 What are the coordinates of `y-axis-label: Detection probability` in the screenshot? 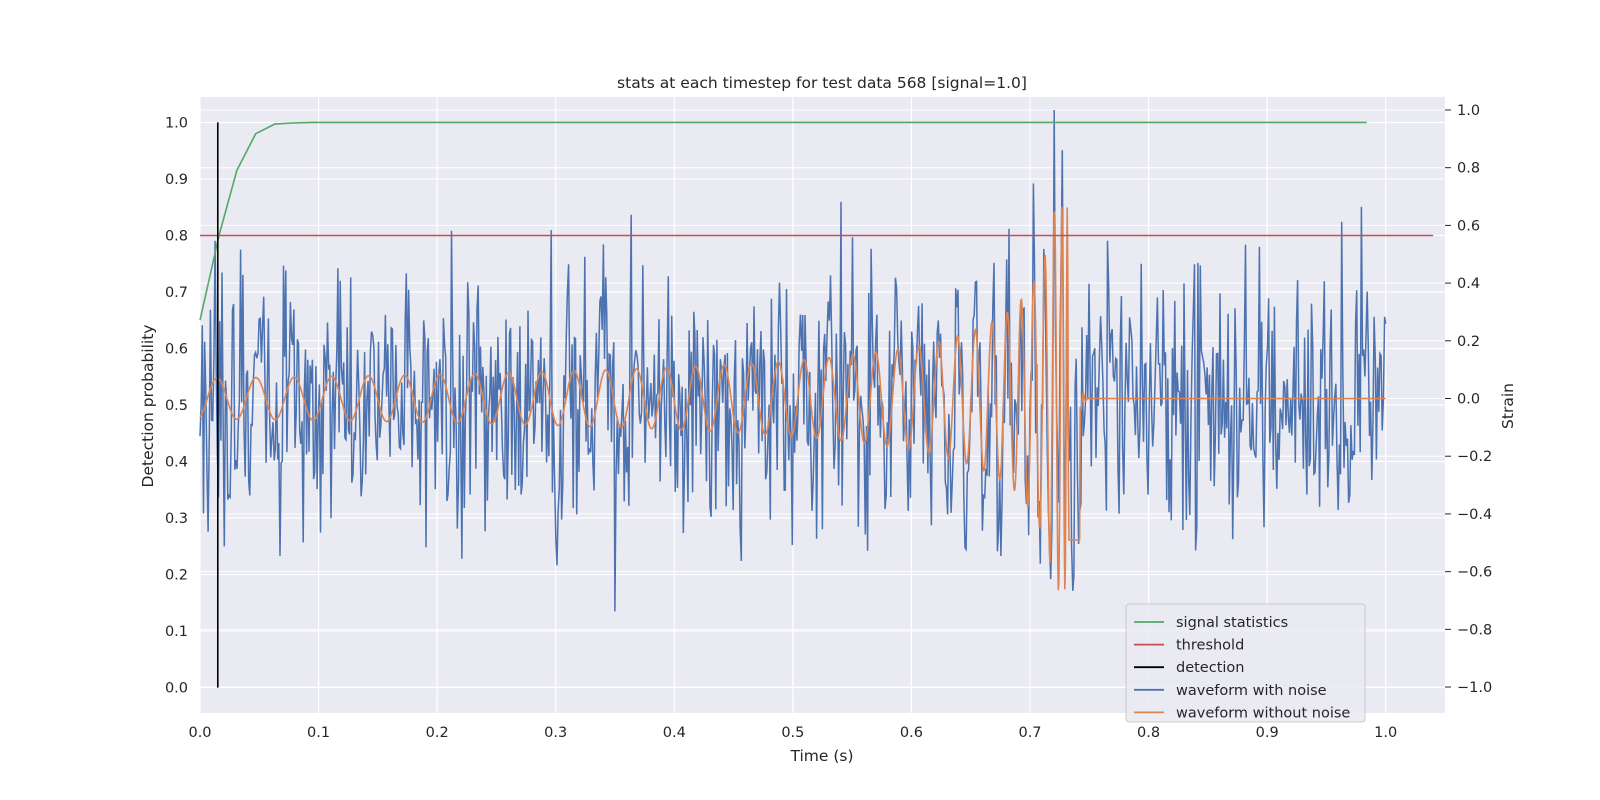 It's located at (148, 406).